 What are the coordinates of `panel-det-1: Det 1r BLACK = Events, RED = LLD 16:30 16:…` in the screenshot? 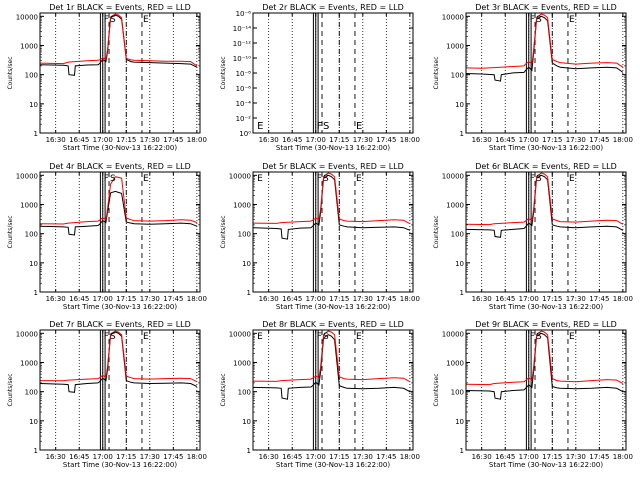 It's located at (107, 77).